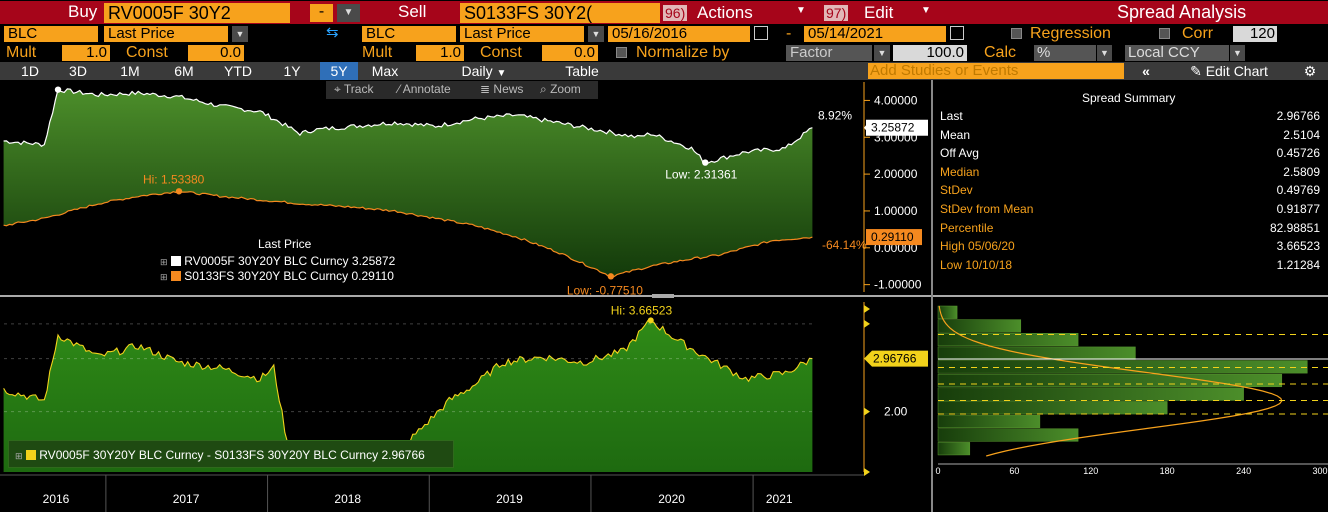 The height and width of the screenshot is (512, 1328). What do you see at coordinates (565, 89) in the screenshot?
I see `zoom-label: Zoom` at bounding box center [565, 89].